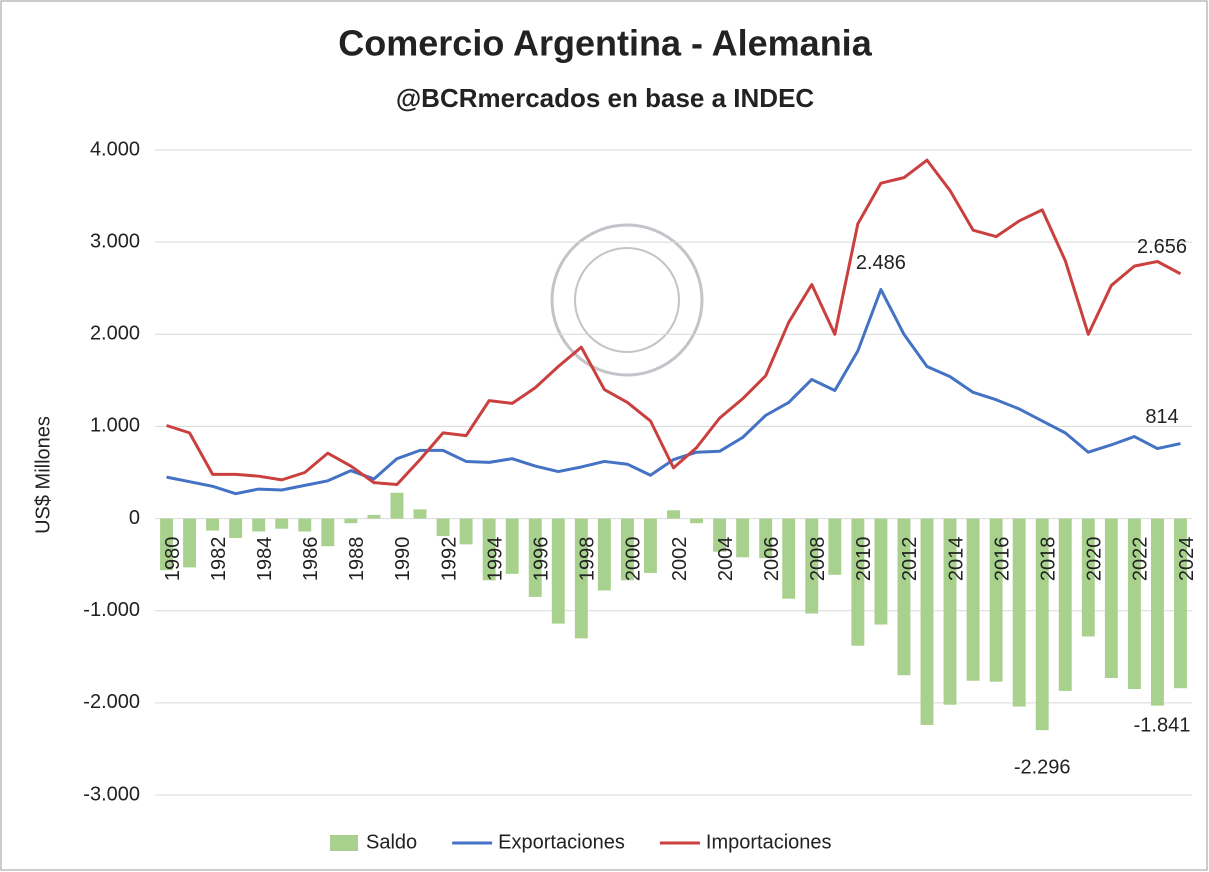 This screenshot has height=872, width=1209. What do you see at coordinates (588, 559) in the screenshot?
I see `x-tick-label: 1998` at bounding box center [588, 559].